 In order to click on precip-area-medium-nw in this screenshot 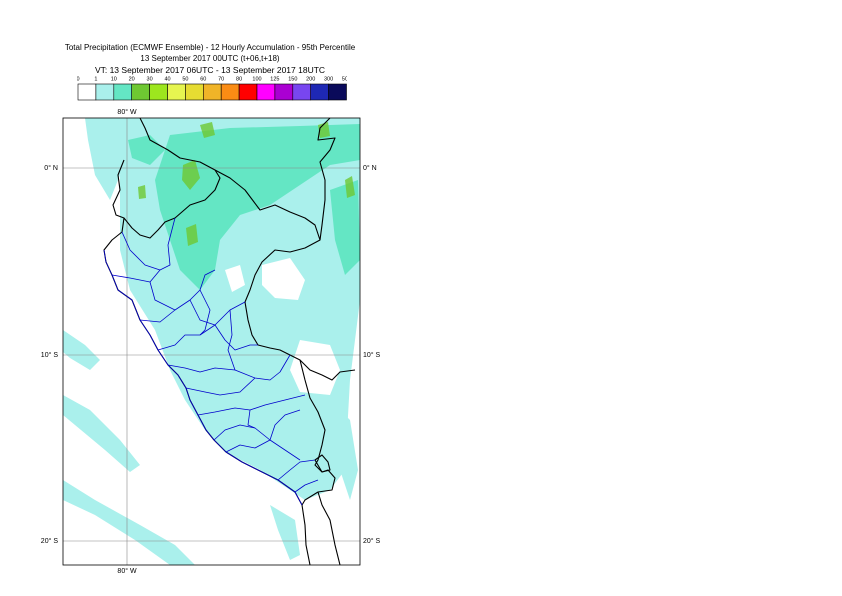, I will do `click(146, 150)`.